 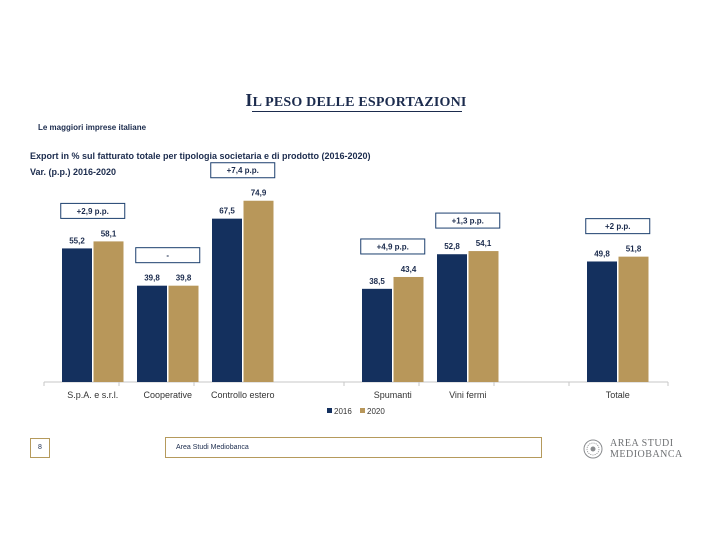 I want to click on variation-label: +7,4 p.p., so click(x=243, y=170).